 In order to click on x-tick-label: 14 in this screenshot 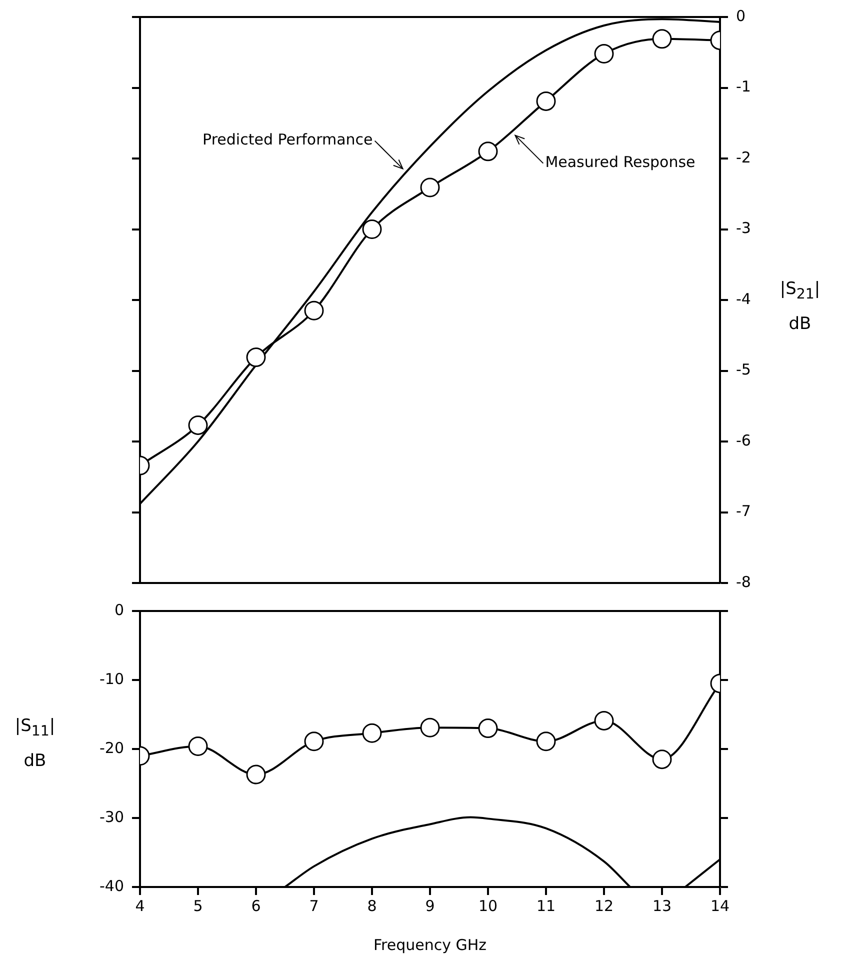, I will do `click(720, 905)`.